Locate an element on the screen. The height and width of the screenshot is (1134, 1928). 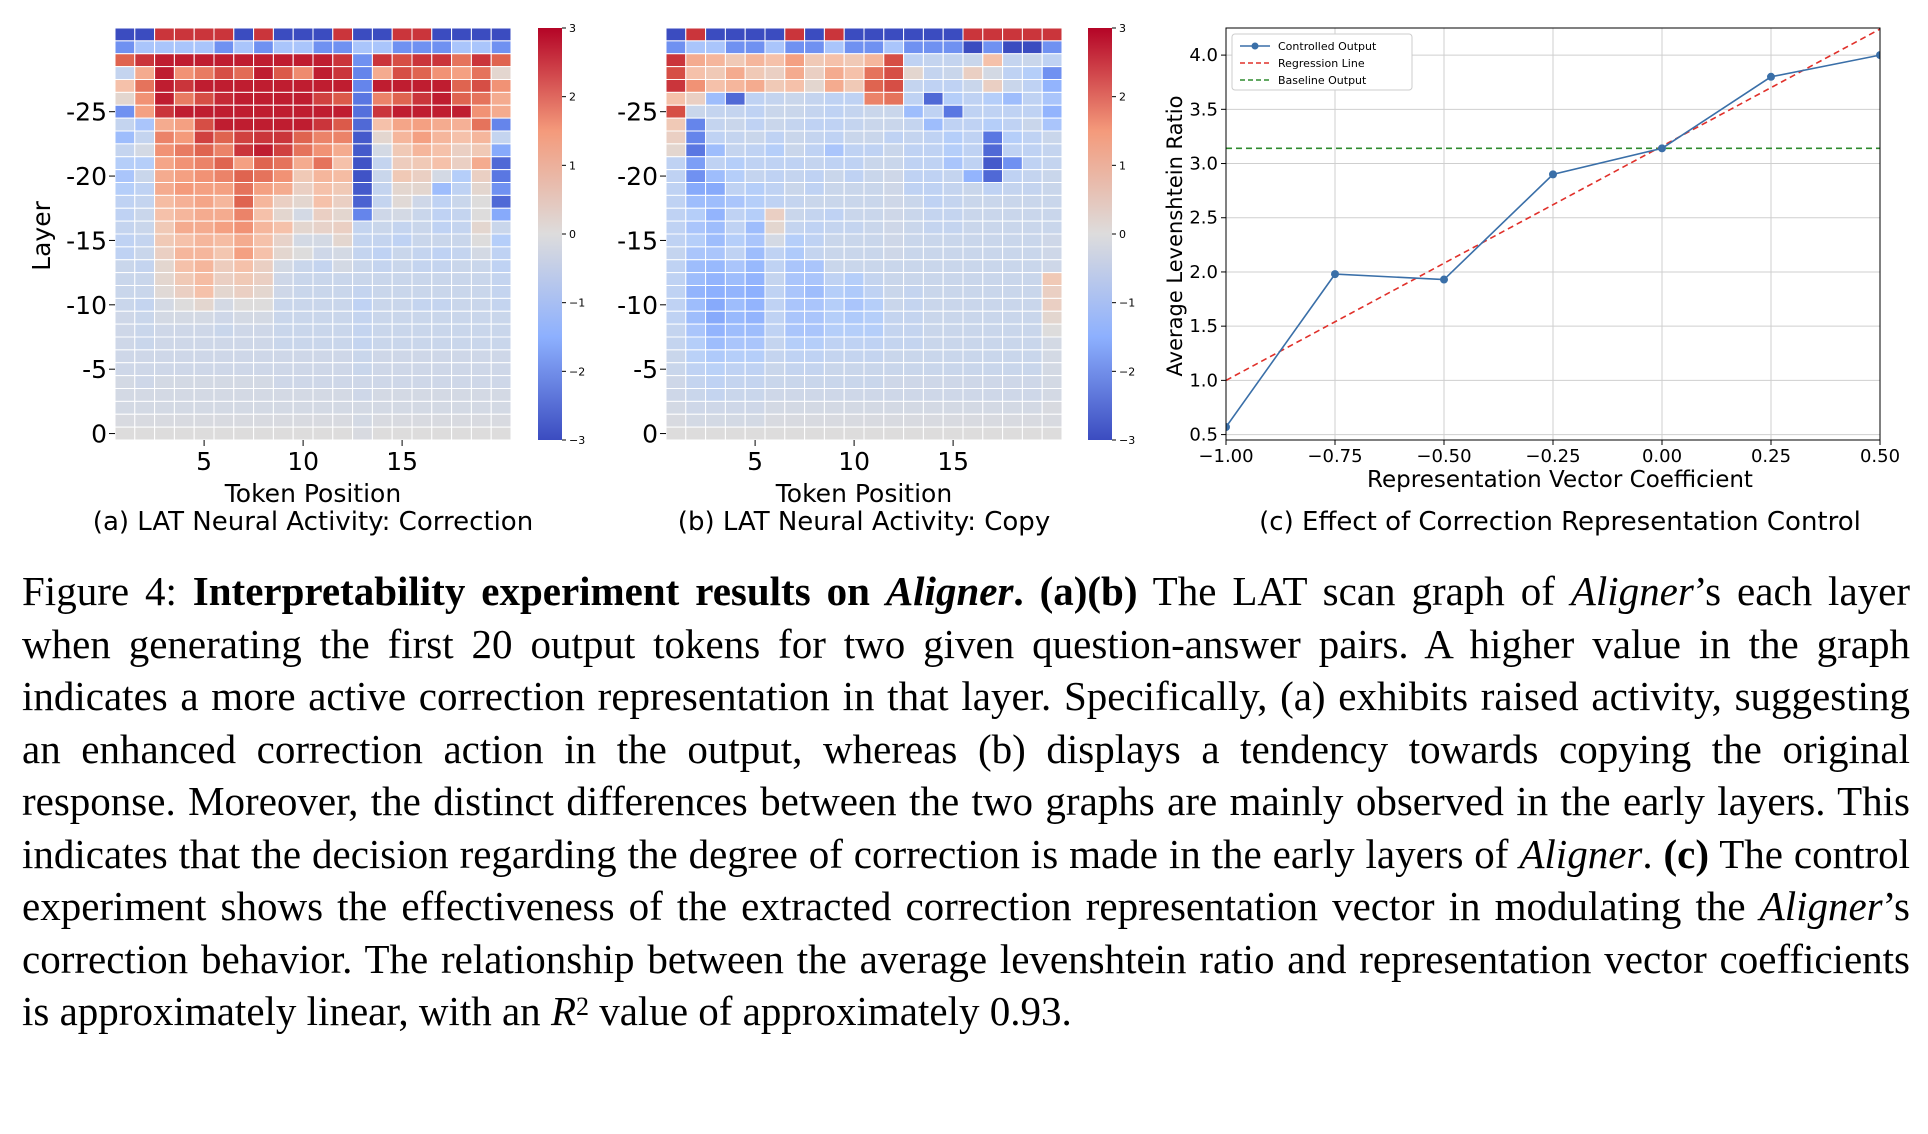
legend-label: Regression Line is located at coordinates (1321, 63).